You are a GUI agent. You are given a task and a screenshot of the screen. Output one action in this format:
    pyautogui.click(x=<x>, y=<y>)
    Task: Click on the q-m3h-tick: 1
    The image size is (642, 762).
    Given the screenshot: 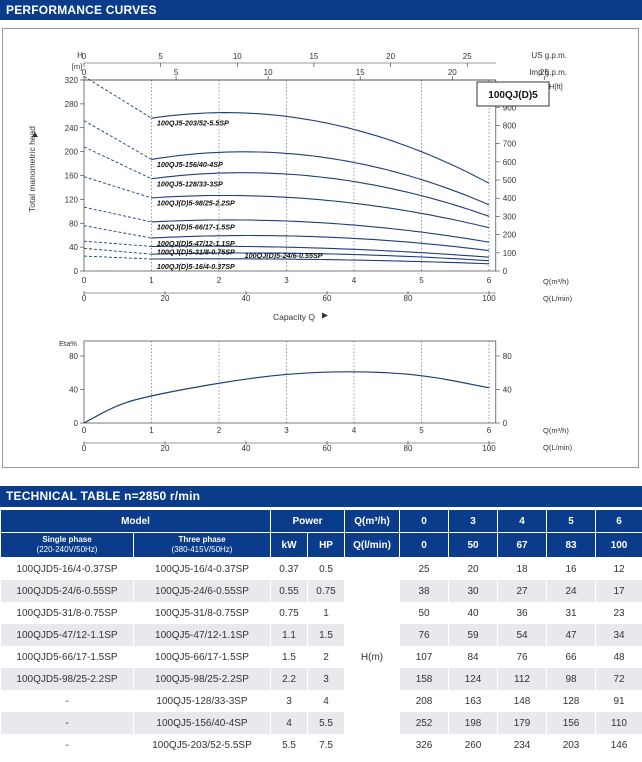 What is the action you would take?
    pyautogui.click(x=151, y=280)
    